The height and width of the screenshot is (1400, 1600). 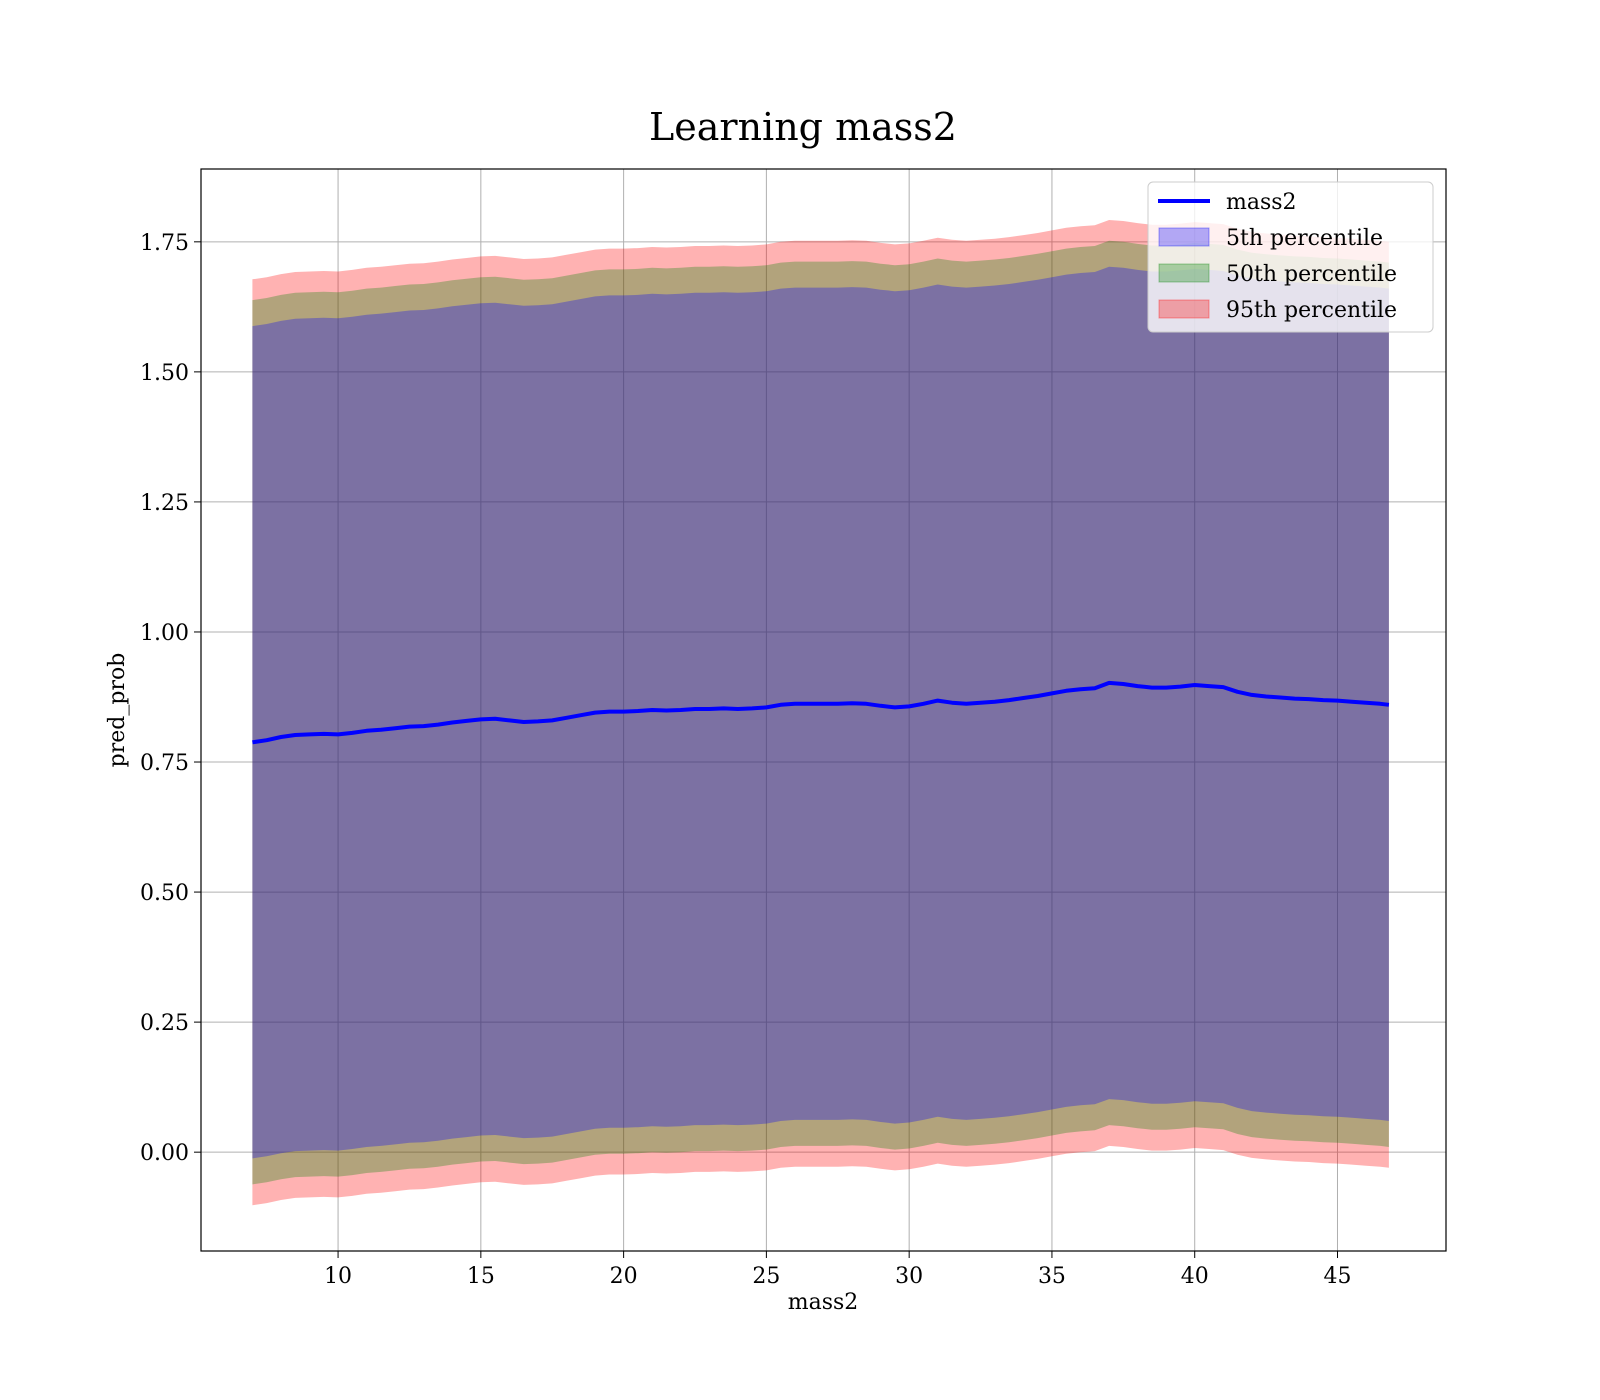 What do you see at coordinates (164, 1023) in the screenshot?
I see `y-tick-label: 0.25` at bounding box center [164, 1023].